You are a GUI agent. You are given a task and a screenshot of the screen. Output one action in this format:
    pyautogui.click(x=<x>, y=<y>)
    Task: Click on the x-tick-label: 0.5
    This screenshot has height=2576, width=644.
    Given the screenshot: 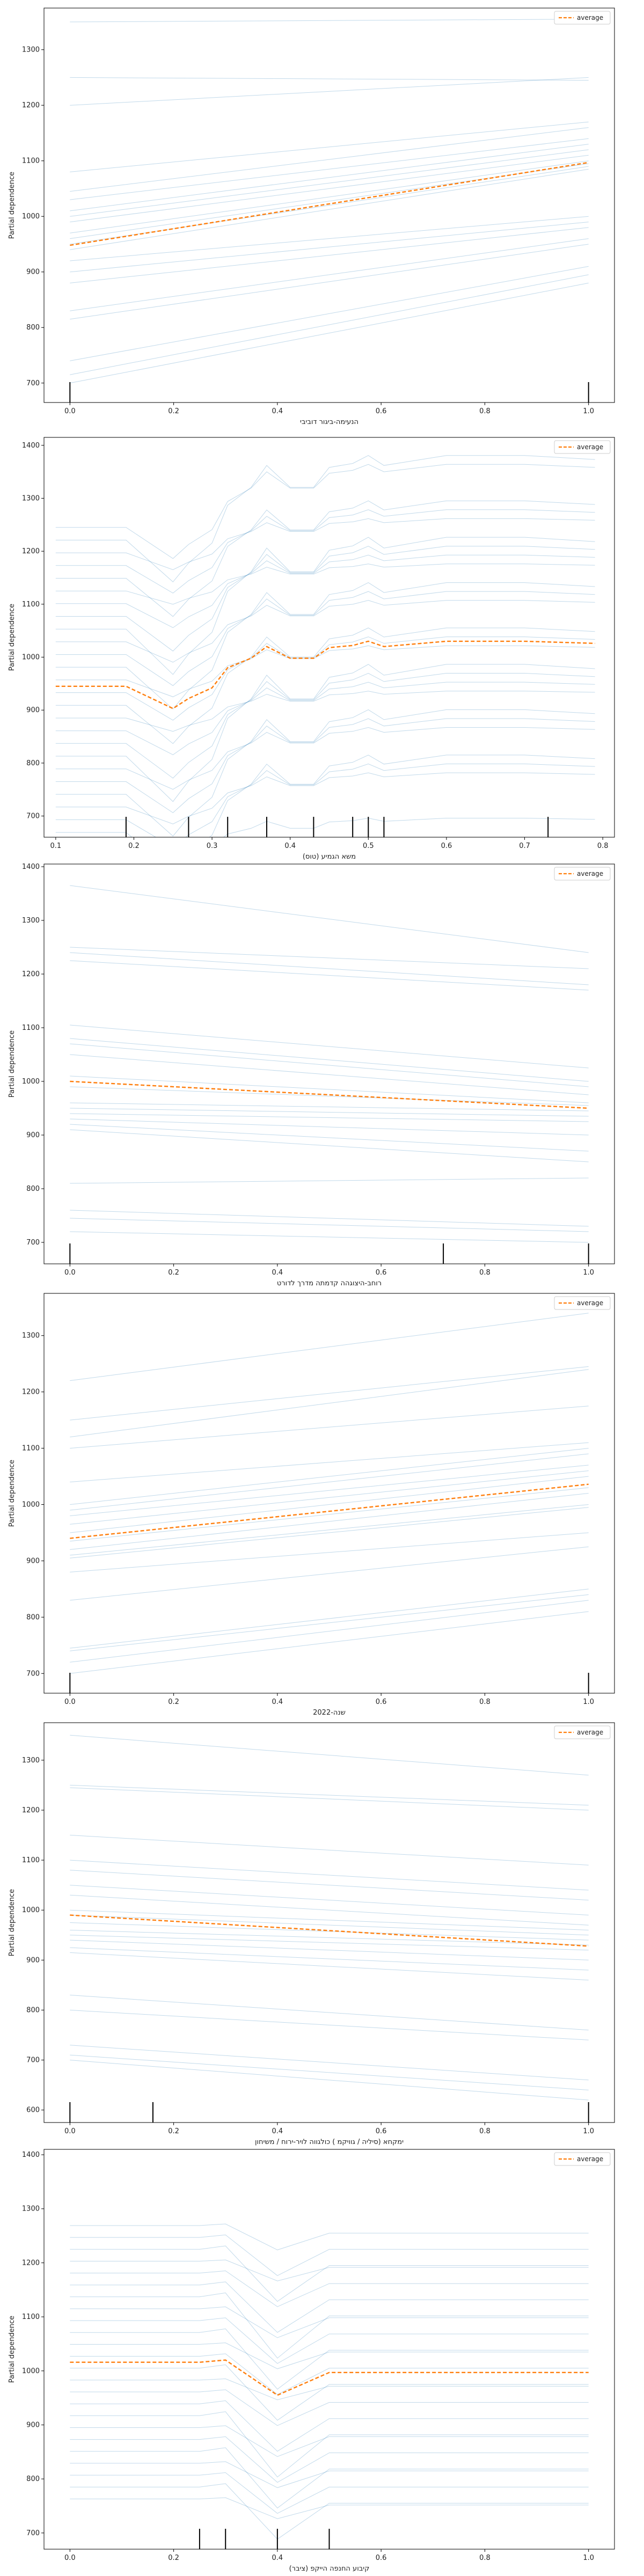 What is the action you would take?
    pyautogui.click(x=368, y=846)
    